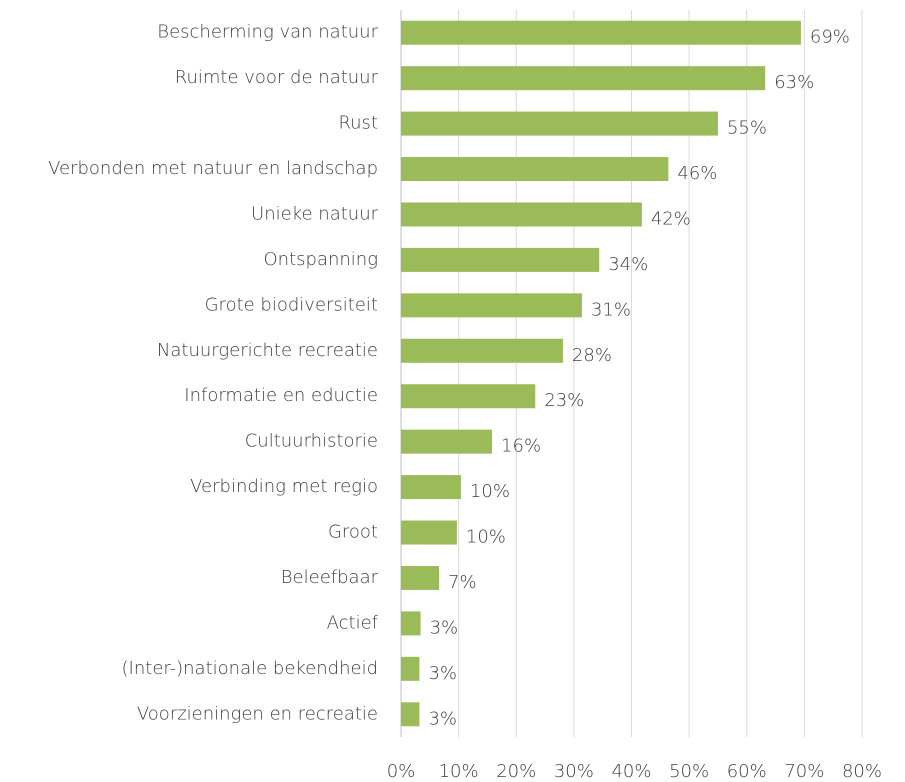  What do you see at coordinates (358, 123) in the screenshot?
I see `y-tick-label: Rust` at bounding box center [358, 123].